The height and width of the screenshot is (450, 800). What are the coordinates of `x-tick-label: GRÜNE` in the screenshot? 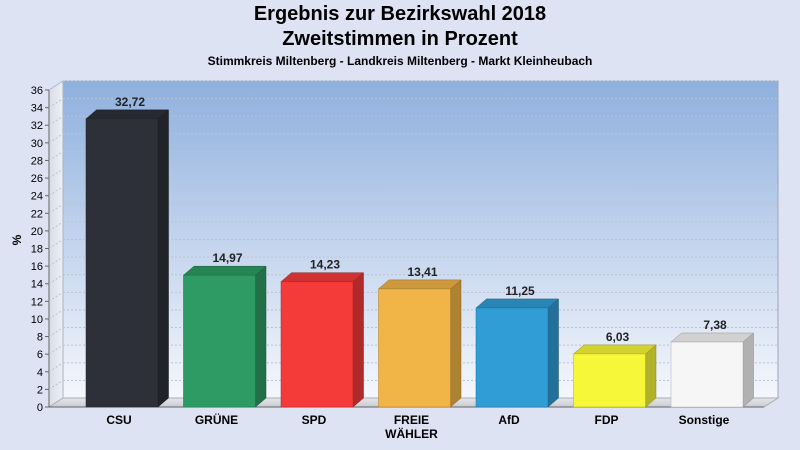 It's located at (216, 419).